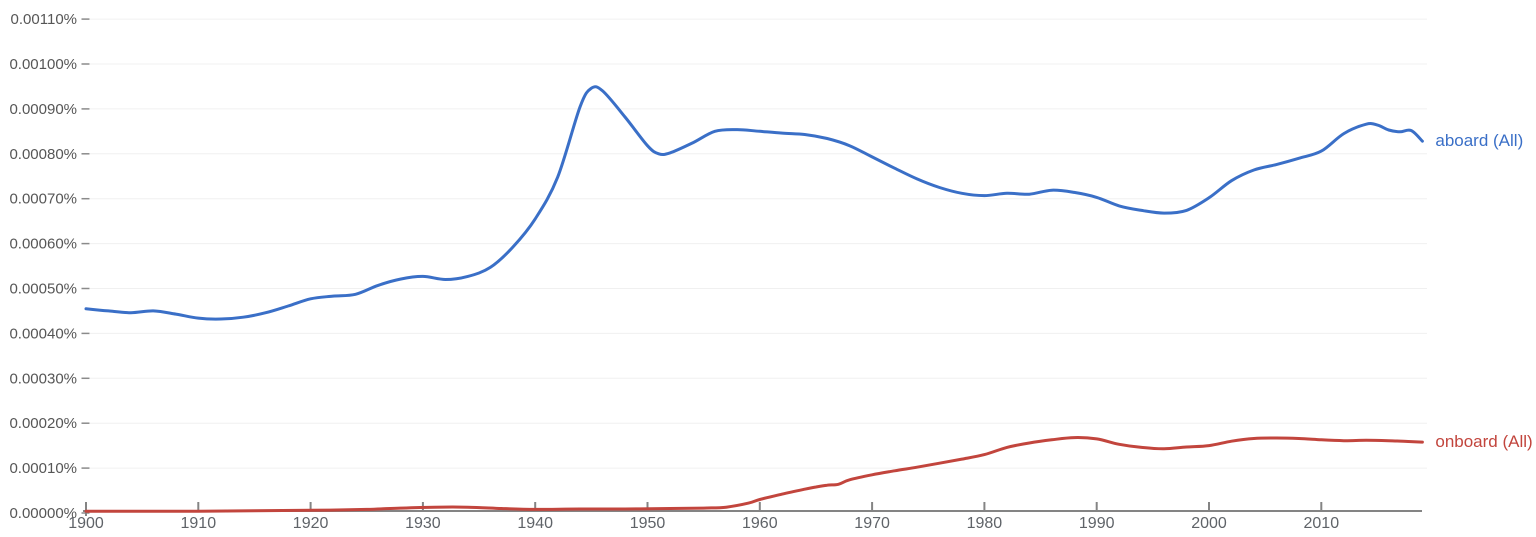  Describe the element at coordinates (1484, 442) in the screenshot. I see `series-label-onboard: onboard (All)` at that location.